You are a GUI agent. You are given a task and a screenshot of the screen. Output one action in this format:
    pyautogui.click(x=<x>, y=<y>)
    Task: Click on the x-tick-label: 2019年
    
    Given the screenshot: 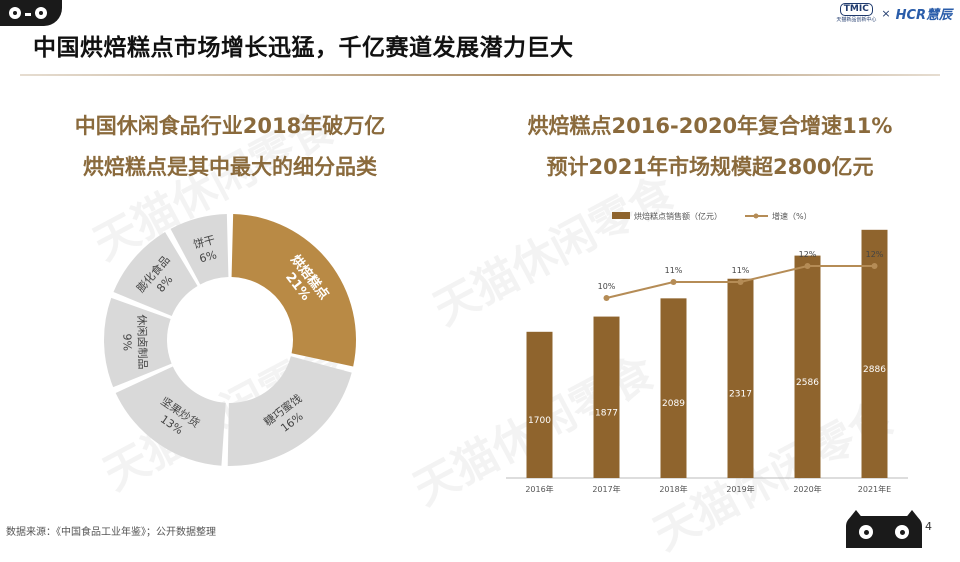 What is the action you would take?
    pyautogui.click(x=740, y=489)
    